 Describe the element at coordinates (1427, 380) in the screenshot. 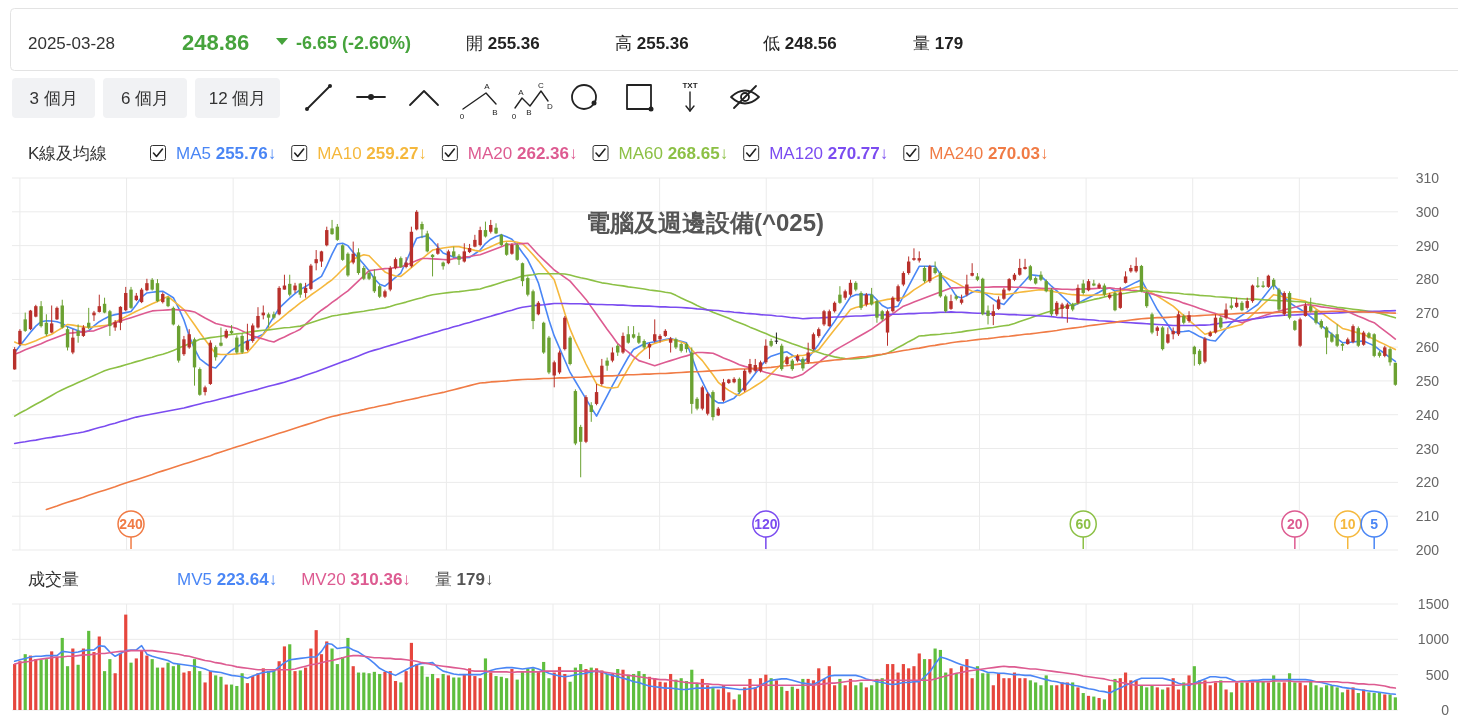

I see `y-tick-label: 250` at that location.